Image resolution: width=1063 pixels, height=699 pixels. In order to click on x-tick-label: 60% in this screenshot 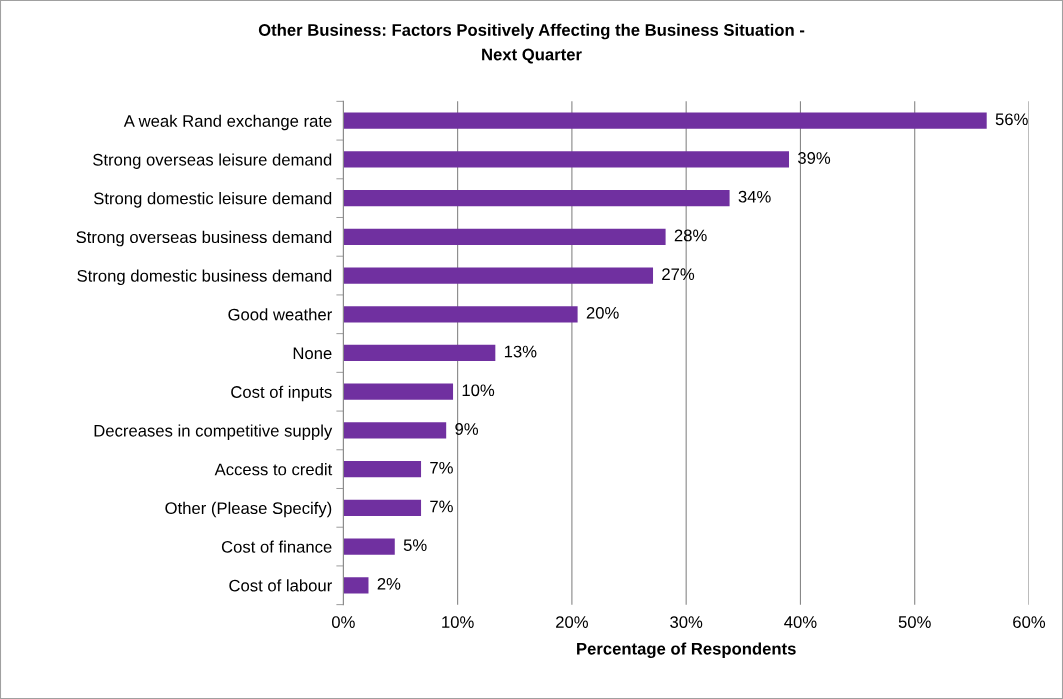, I will do `click(1029, 622)`.